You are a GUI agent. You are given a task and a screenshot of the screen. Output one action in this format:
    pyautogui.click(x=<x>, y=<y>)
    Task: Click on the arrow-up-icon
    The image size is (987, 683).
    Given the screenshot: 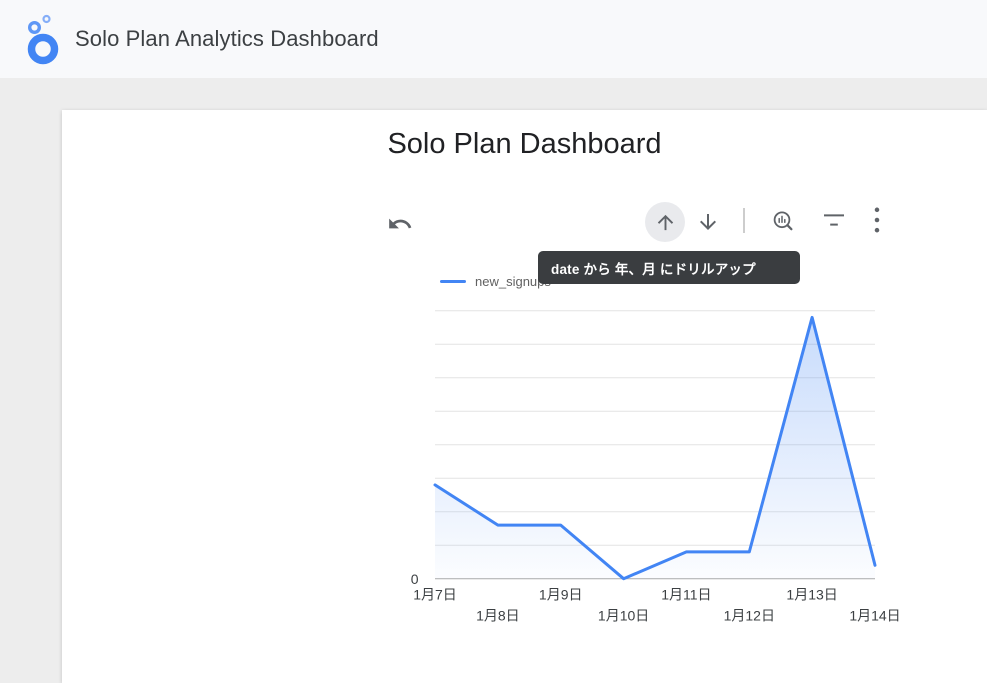 What is the action you would take?
    pyautogui.click(x=665, y=222)
    